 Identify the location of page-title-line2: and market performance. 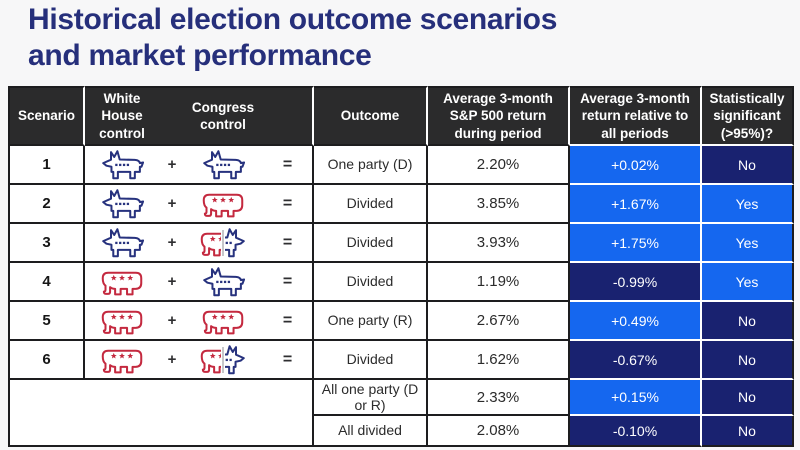
(200, 55).